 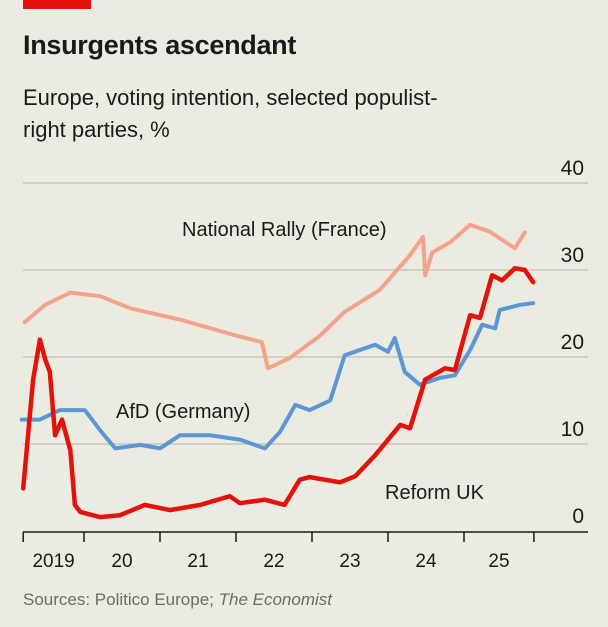 I want to click on y-tick-label: 20, so click(x=572, y=342).